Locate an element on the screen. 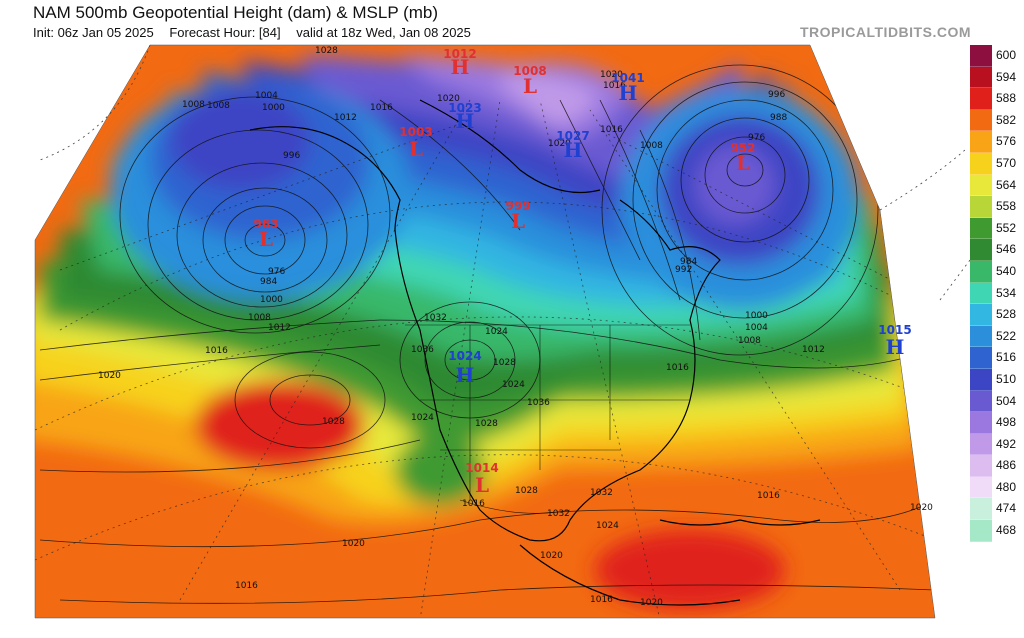 This screenshot has width=1024, height=638. colorbar-level-label: 480 is located at coordinates (1006, 486).